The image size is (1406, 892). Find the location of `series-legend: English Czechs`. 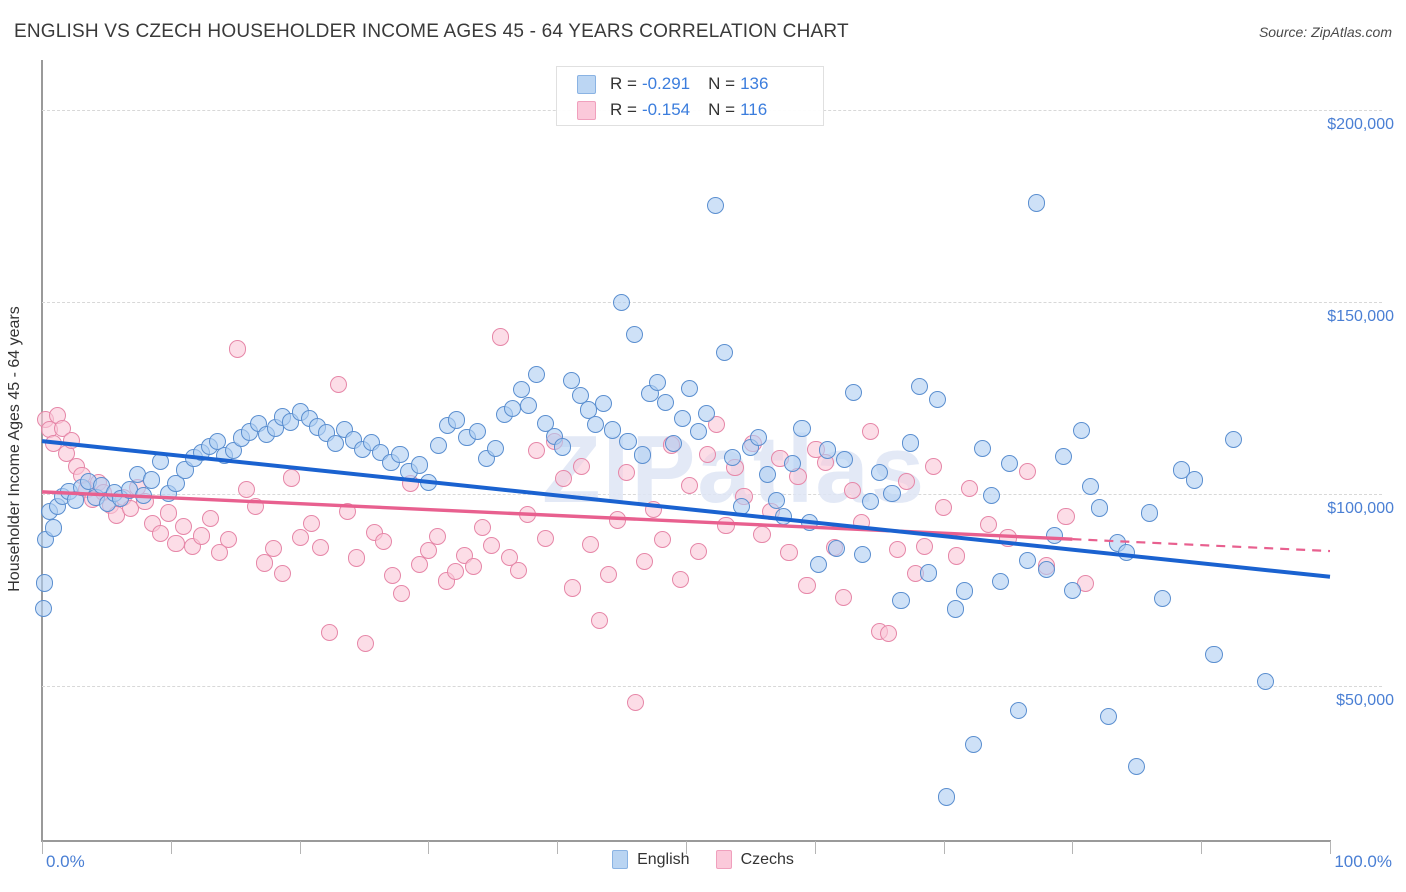

series-legend: English Czechs is located at coordinates (703, 859).